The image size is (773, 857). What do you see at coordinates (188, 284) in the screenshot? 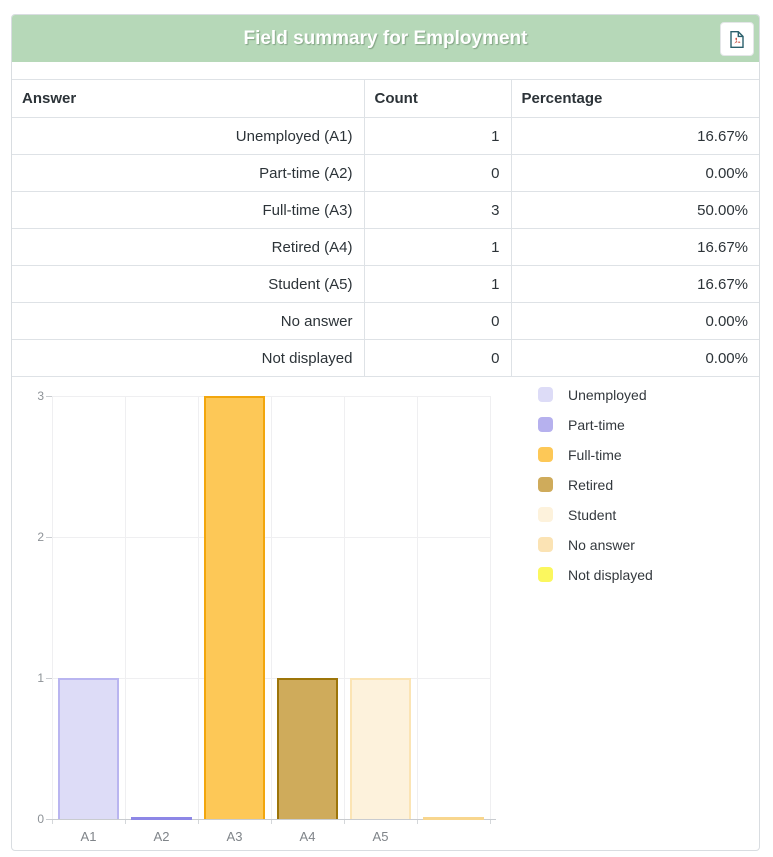
I see `table-cell: Student (A5)` at bounding box center [188, 284].